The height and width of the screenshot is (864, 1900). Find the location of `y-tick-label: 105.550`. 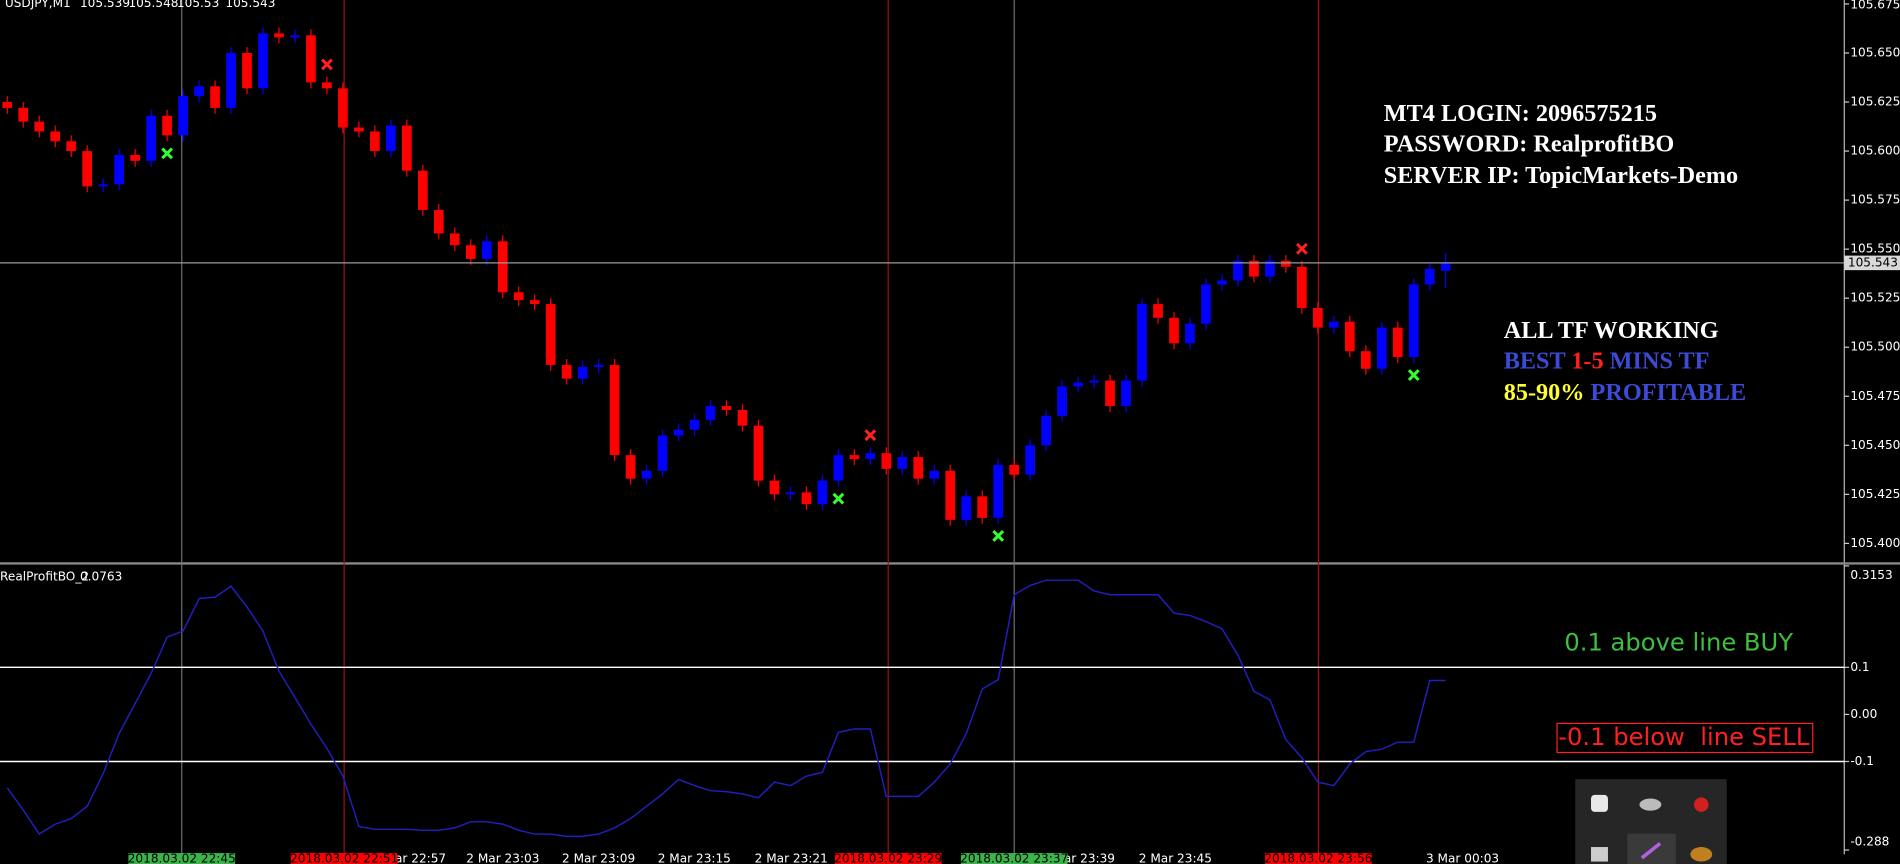

y-tick-label: 105.550 is located at coordinates (1875, 249).